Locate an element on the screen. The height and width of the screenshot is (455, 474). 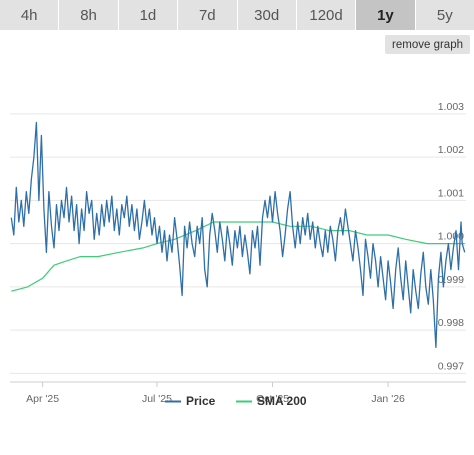
tab-7d: 7d is located at coordinates (208, 15).